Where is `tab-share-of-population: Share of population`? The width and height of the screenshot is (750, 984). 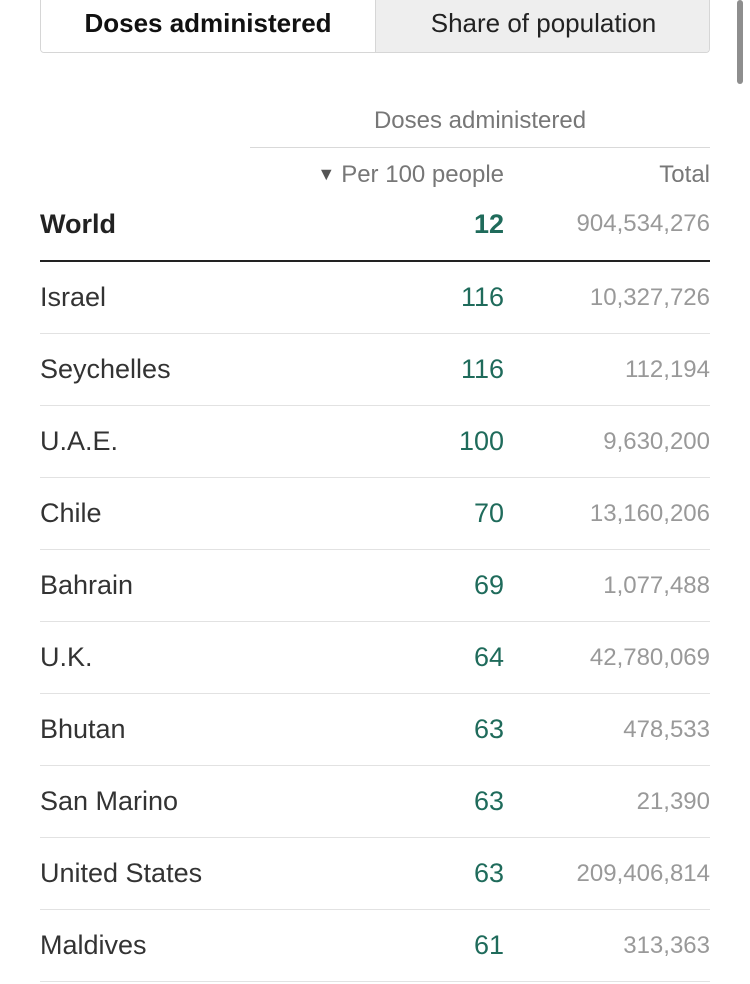
tab-share-of-population: Share of population is located at coordinates (542, 26).